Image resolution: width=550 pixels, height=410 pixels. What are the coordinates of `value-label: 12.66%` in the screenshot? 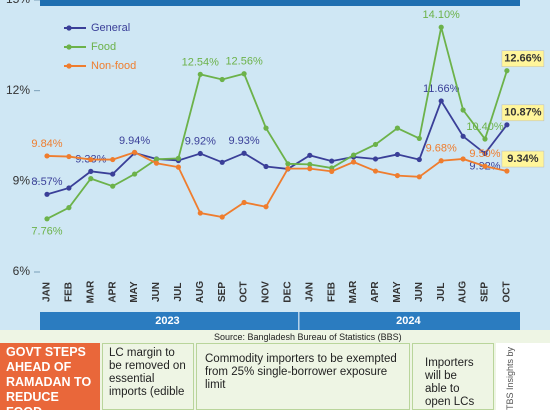 It's located at (523, 59).